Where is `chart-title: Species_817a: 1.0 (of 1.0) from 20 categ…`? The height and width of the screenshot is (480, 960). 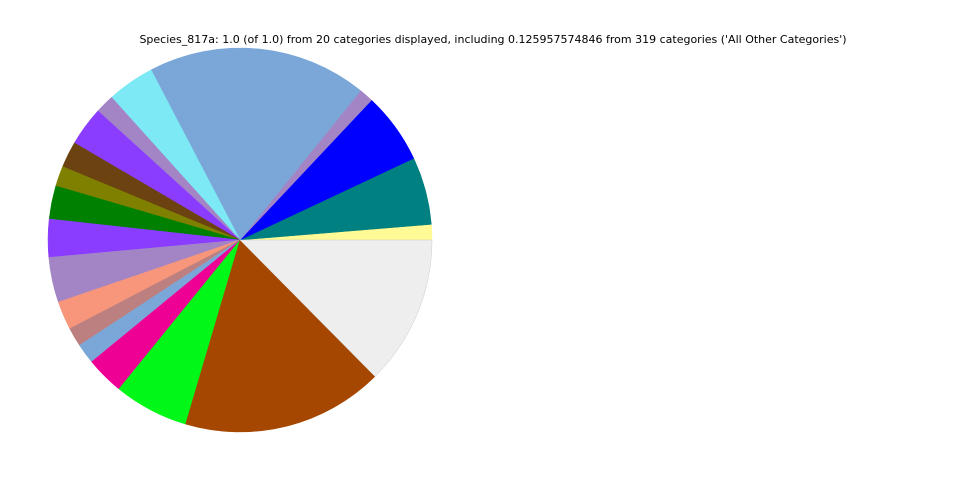 chart-title: Species_817a: 1.0 (of 1.0) from 20 categ… is located at coordinates (492, 39).